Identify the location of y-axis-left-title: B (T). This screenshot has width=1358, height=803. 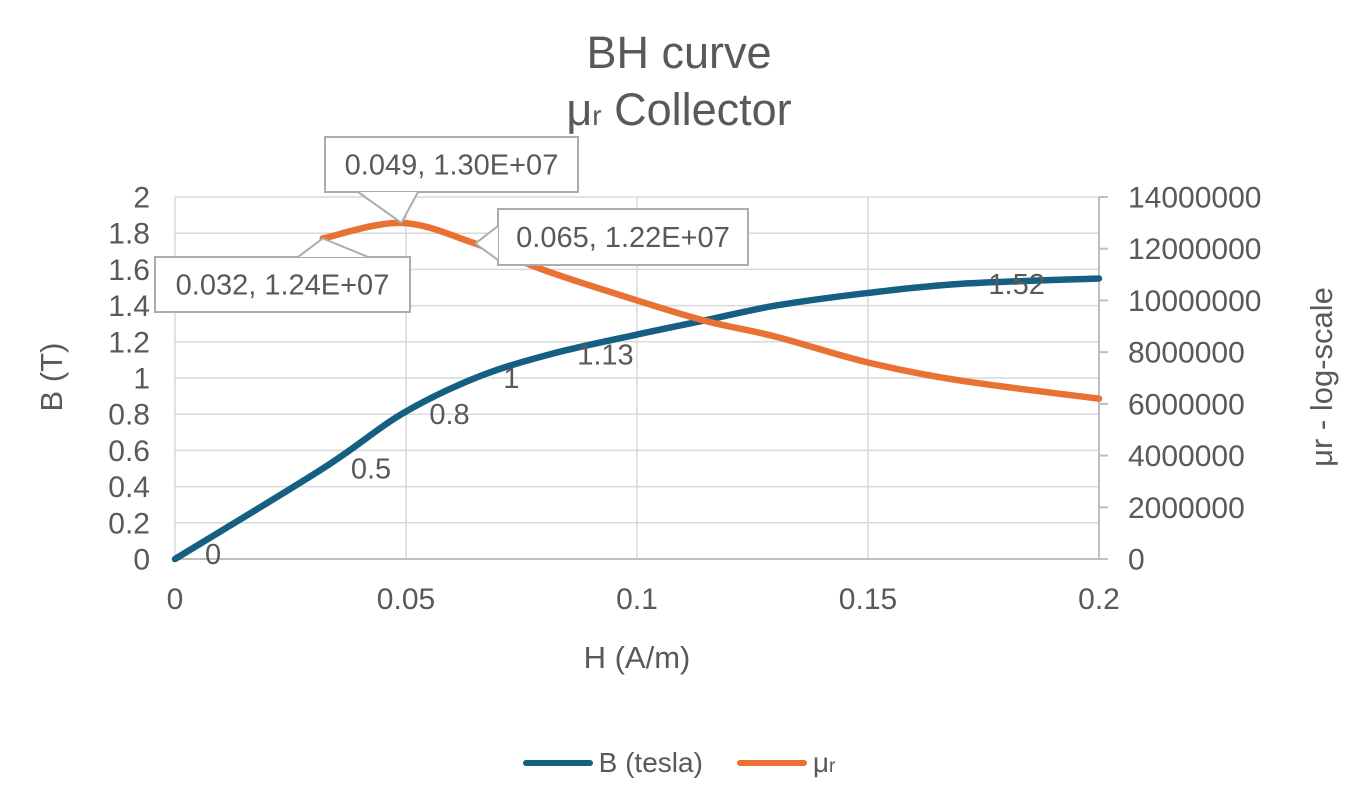
(51, 377).